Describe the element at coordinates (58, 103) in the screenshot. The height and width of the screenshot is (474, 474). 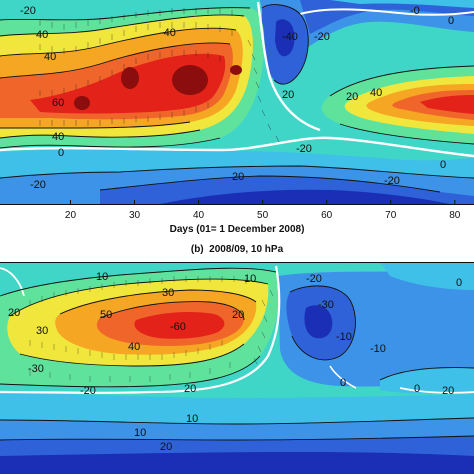
I see `top-contour-label: 60` at that location.